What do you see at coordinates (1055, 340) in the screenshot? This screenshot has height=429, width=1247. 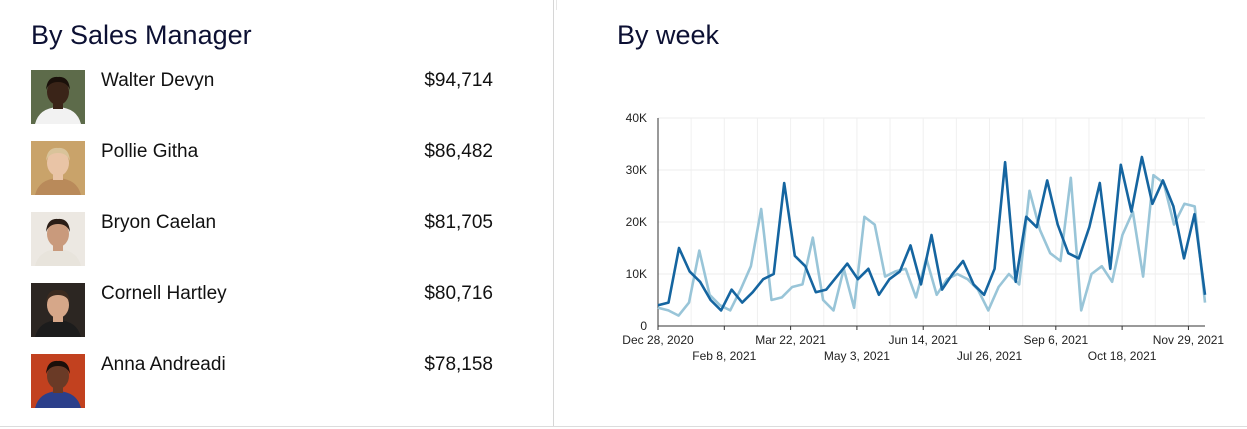 I see `x-tick-label: Sep 6, 2021` at bounding box center [1055, 340].